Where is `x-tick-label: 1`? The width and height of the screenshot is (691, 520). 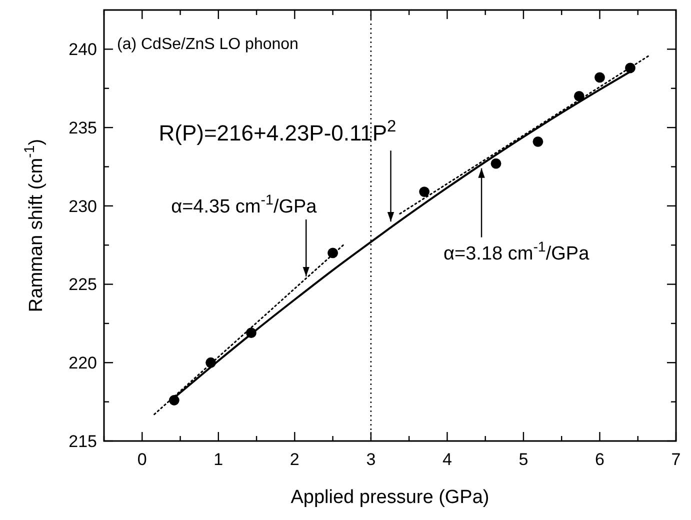
x-tick-label: 1 is located at coordinates (219, 459).